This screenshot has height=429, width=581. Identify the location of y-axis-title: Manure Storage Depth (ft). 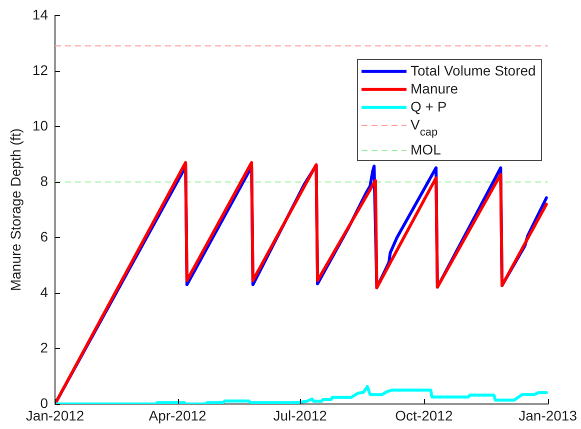
(15, 210).